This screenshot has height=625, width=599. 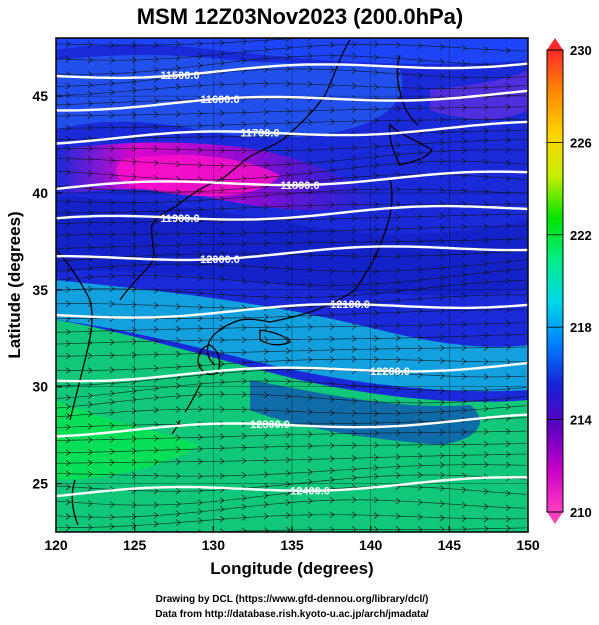 What do you see at coordinates (581, 142) in the screenshot?
I see `colorbar-tick-label: 226` at bounding box center [581, 142].